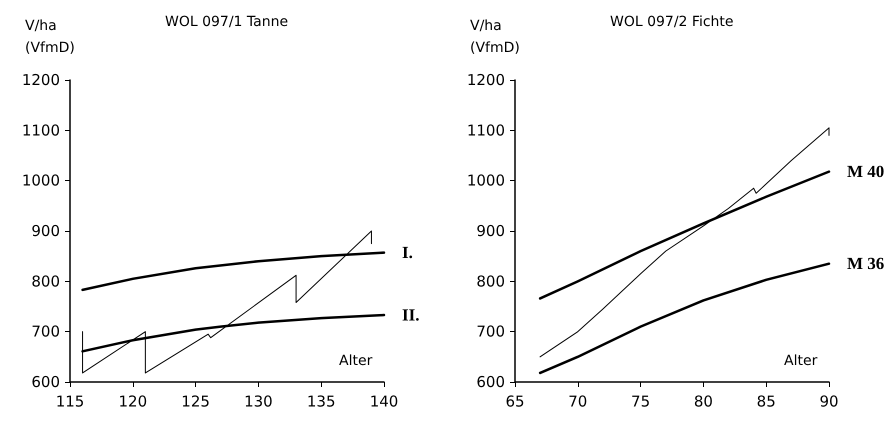 The height and width of the screenshot is (427, 889). Describe the element at coordinates (384, 401) in the screenshot. I see `x-tick-label: 140` at that location.